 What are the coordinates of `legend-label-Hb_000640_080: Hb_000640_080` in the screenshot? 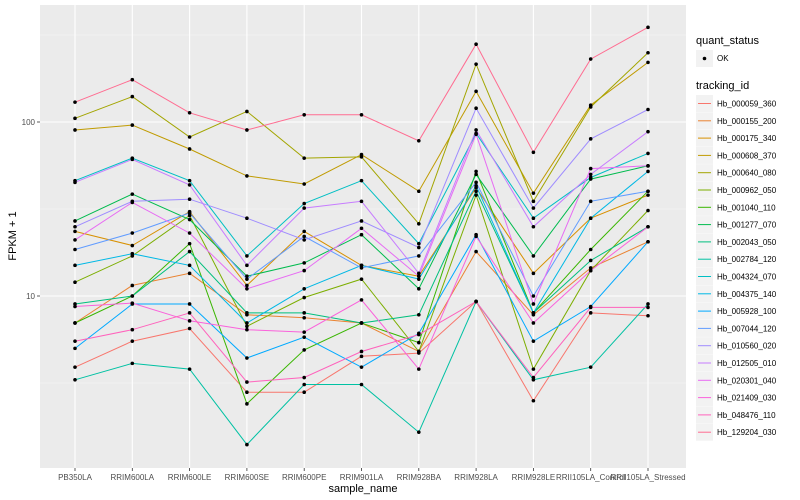 It's located at (747, 173).